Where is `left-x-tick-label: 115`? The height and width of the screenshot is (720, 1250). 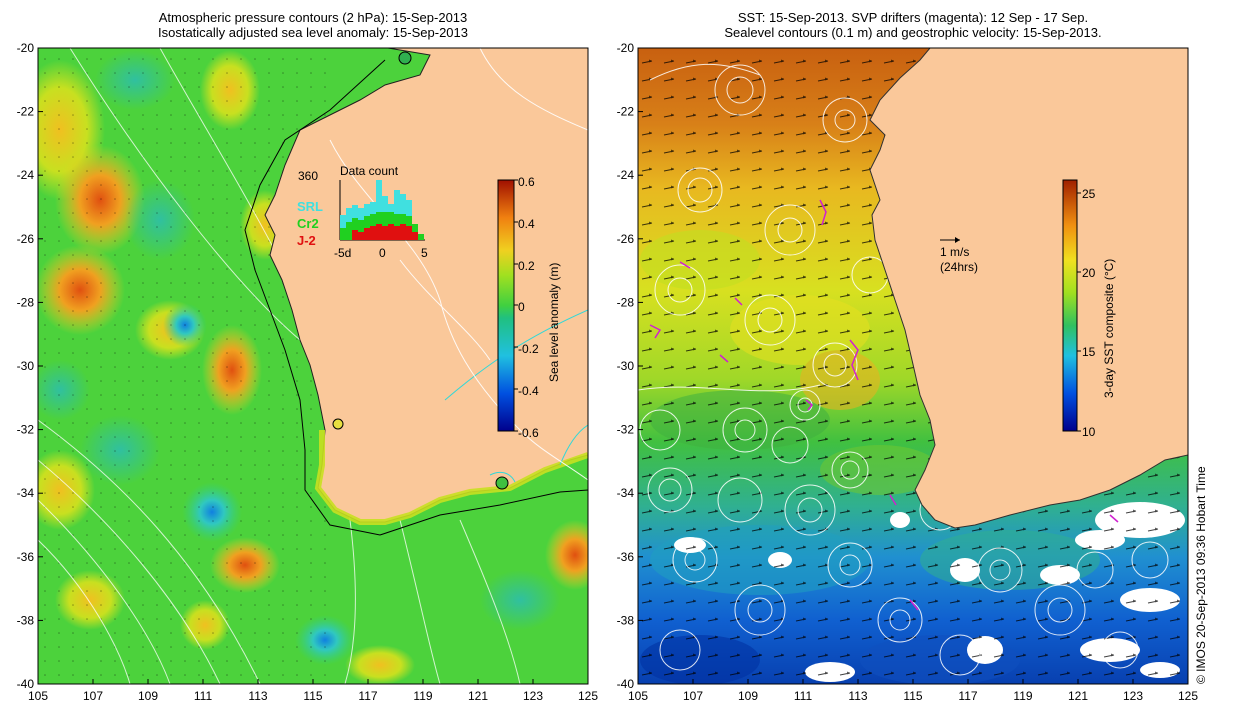 left-x-tick-label: 115 is located at coordinates (312, 696).